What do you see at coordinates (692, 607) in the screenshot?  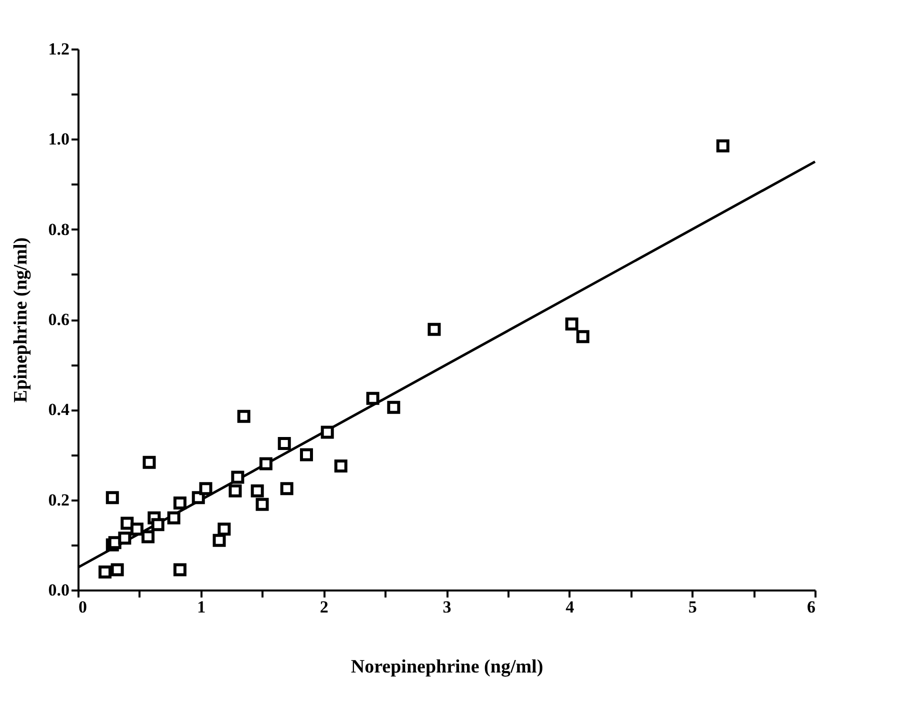 I see `x-tick-label: 5` at bounding box center [692, 607].